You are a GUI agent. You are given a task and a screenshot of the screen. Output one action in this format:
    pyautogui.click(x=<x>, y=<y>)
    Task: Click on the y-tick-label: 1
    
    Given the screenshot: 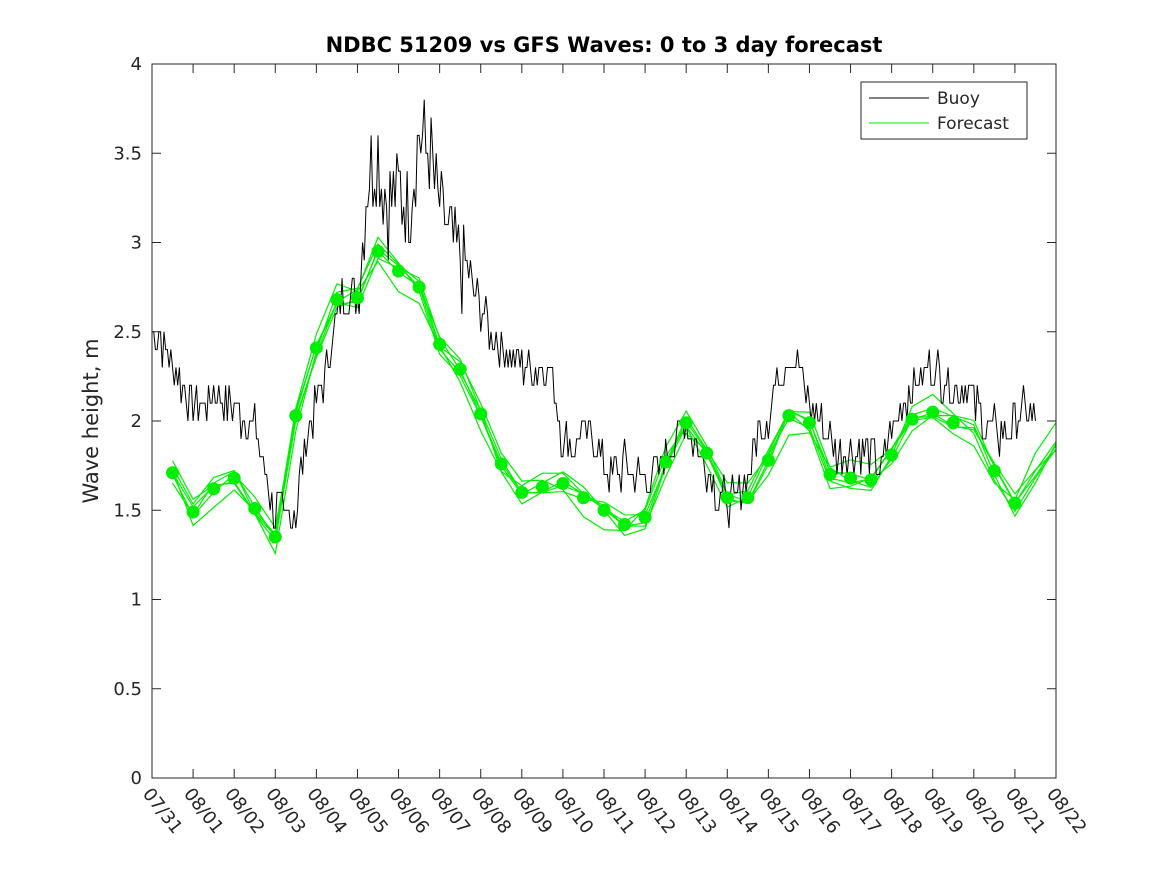 What is the action you would take?
    pyautogui.click(x=136, y=600)
    